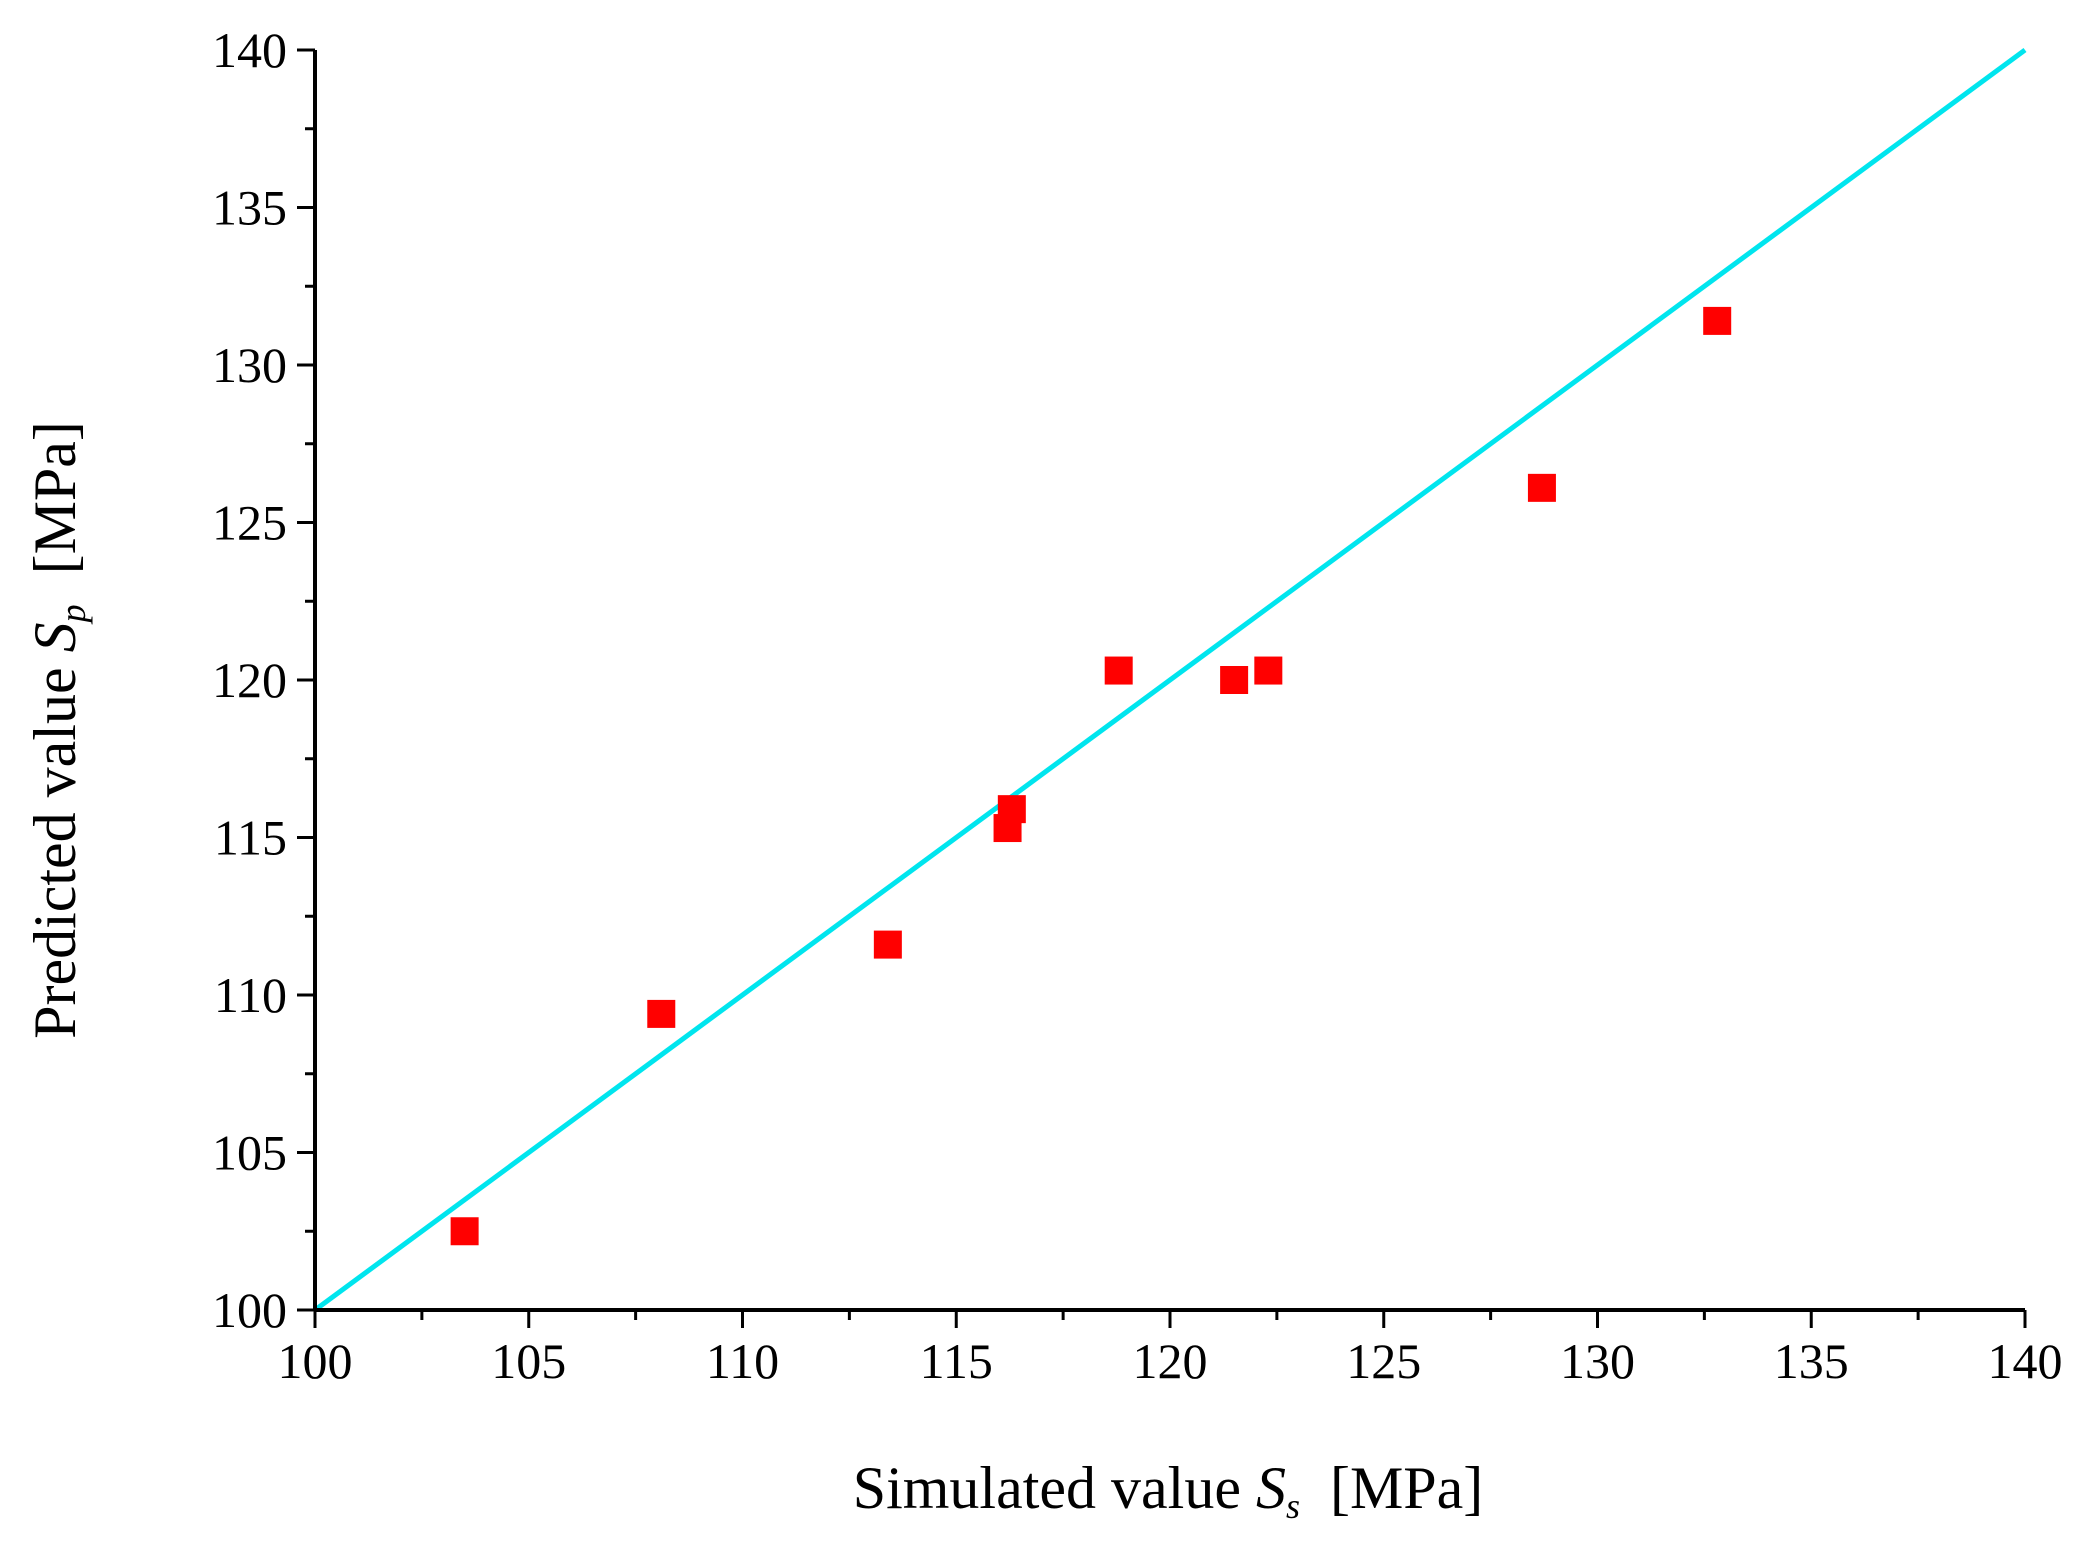  Describe the element at coordinates (1383, 1361) in the screenshot. I see `x-tick-label: 125` at that location.